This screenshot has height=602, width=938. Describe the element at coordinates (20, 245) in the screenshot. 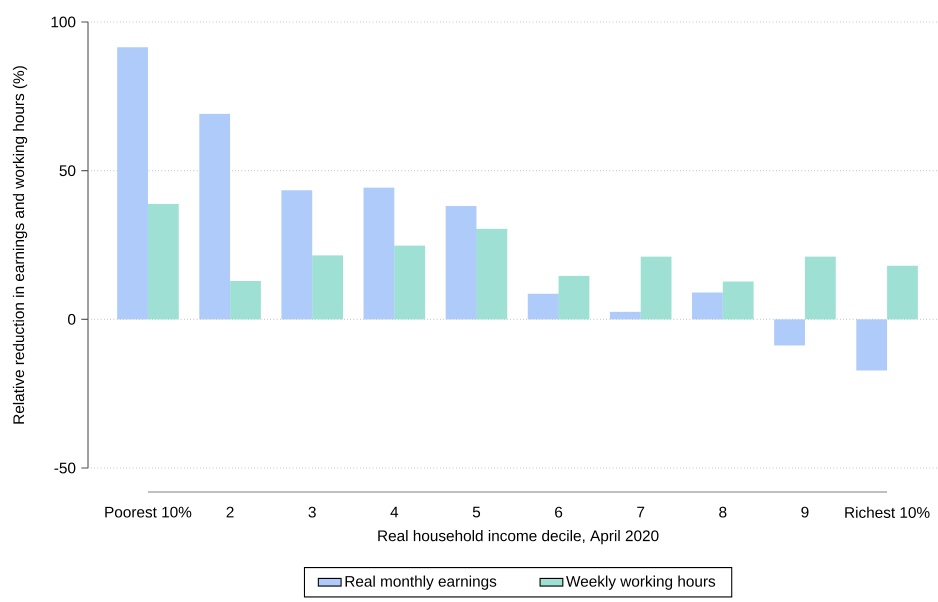

I see `y-axis-title: Relative reduction in earnings and working hours (%)` at that location.